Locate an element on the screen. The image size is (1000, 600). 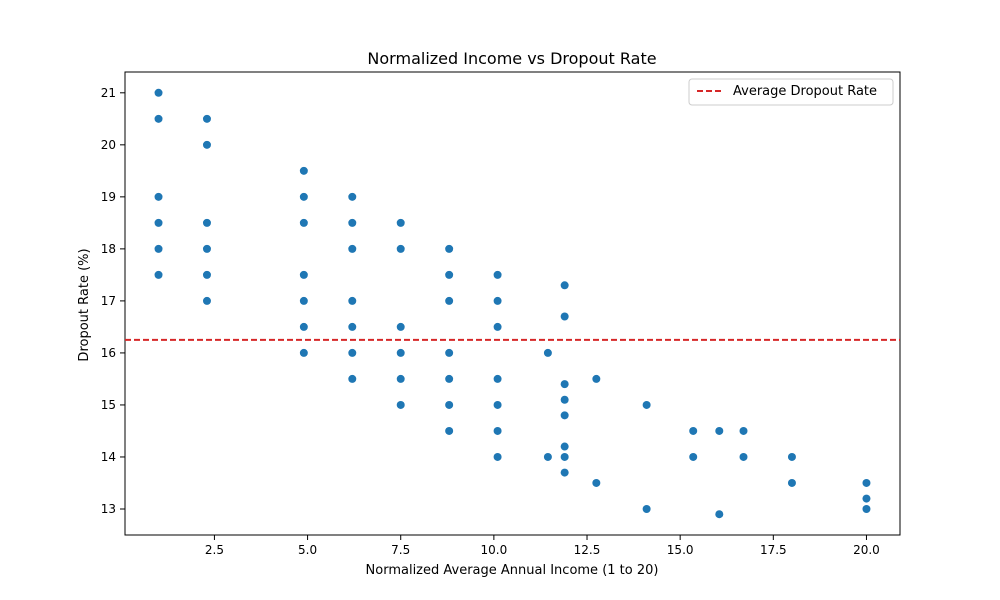
y-tick-label: 13 is located at coordinates (108, 509).